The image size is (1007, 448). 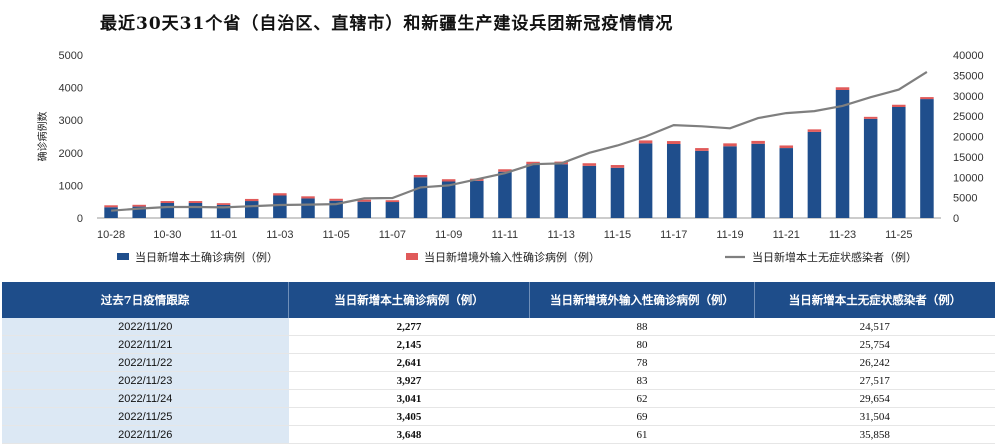 I want to click on right-tick-label: 40000, so click(x=968, y=56).